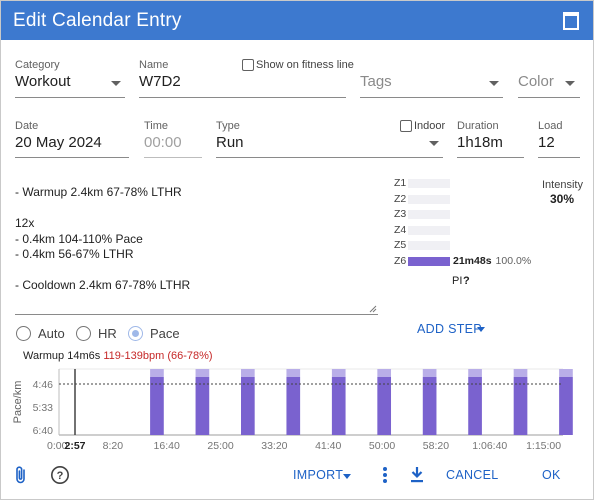 Image resolution: width=594 pixels, height=500 pixels. Describe the element at coordinates (417, 475) in the screenshot. I see `download-icon` at that location.